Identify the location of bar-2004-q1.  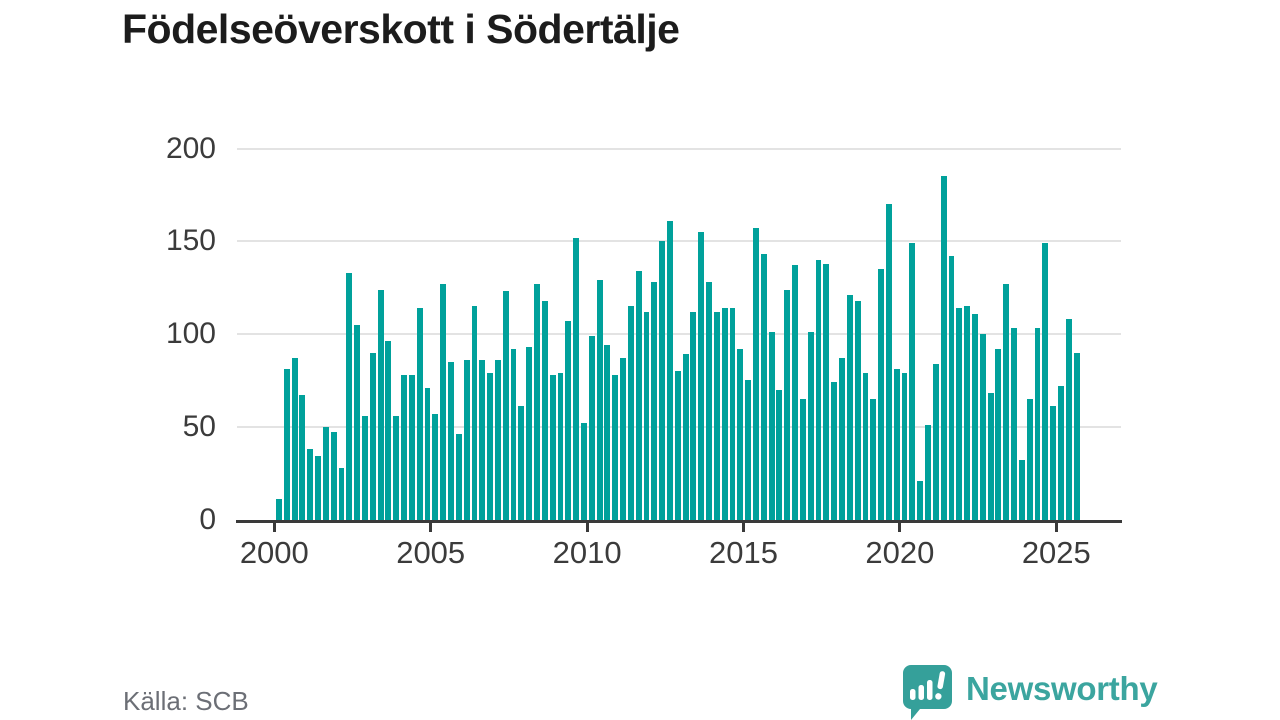
(404, 448).